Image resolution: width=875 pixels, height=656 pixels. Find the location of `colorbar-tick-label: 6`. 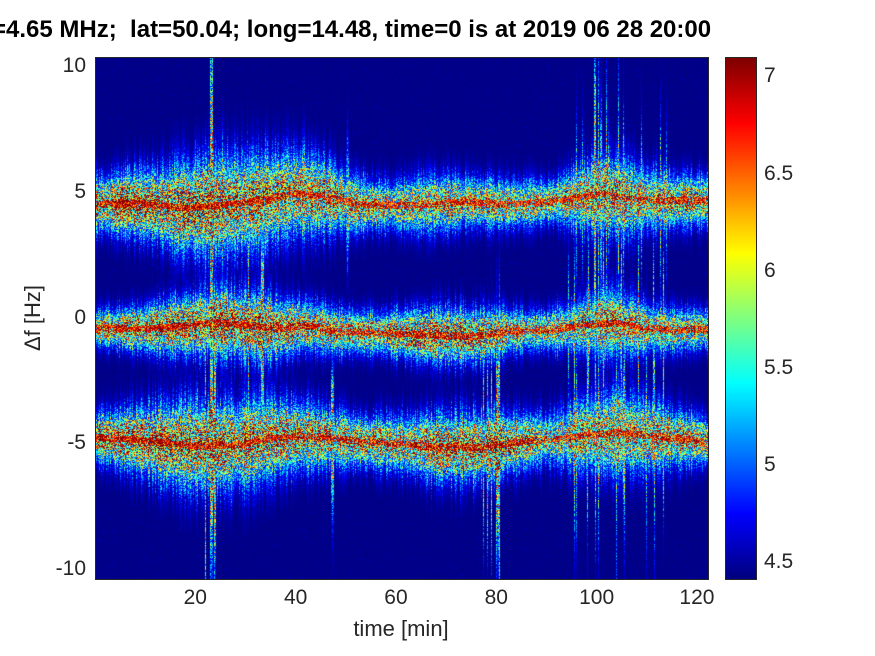

colorbar-tick-label: 6 is located at coordinates (770, 270).